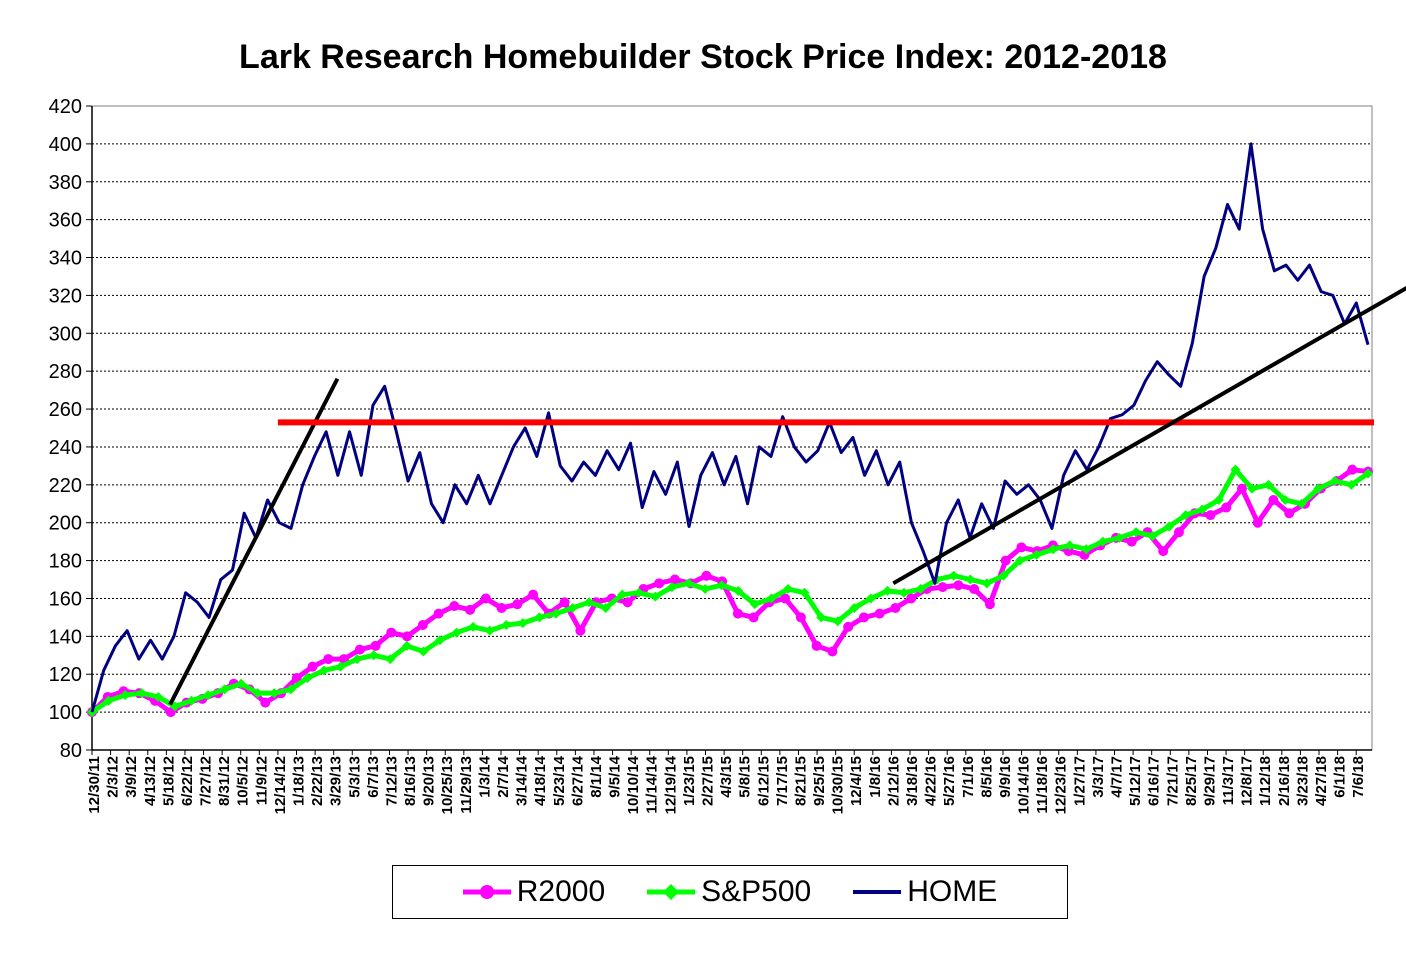  I want to click on x-tick-label: 3/18/16, so click(912, 781).